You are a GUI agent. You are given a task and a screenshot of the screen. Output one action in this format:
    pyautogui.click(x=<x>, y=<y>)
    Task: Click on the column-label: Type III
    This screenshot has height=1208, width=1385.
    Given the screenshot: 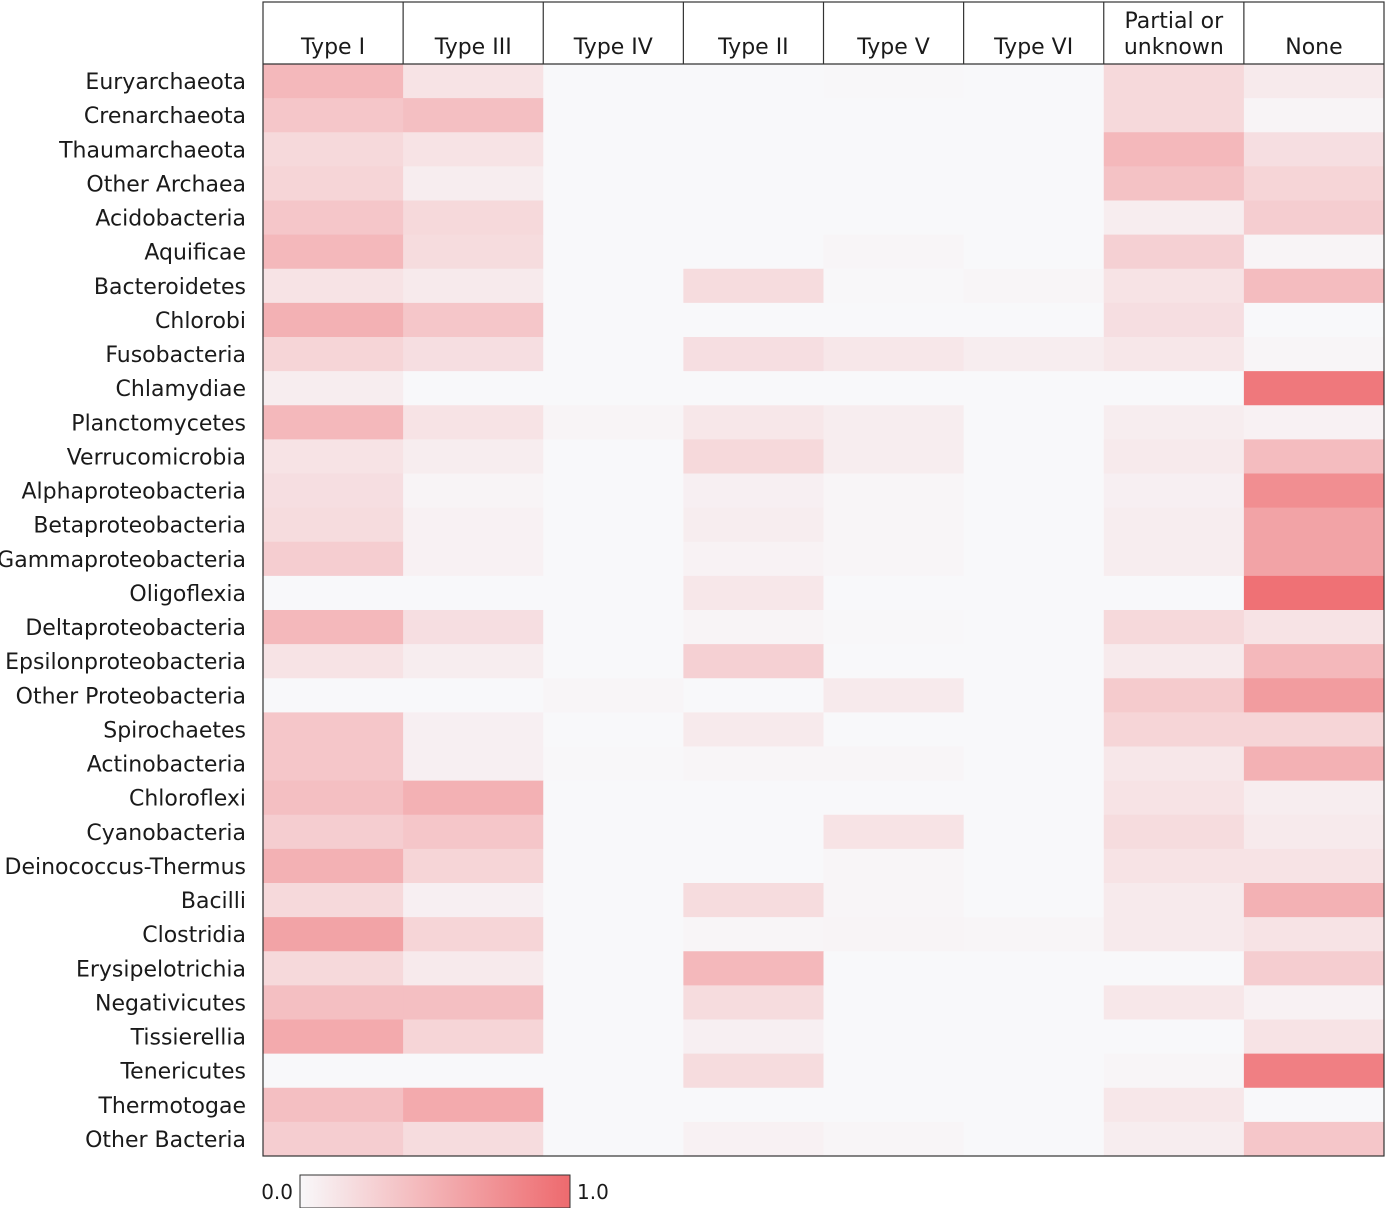 What is the action you would take?
    pyautogui.click(x=473, y=47)
    